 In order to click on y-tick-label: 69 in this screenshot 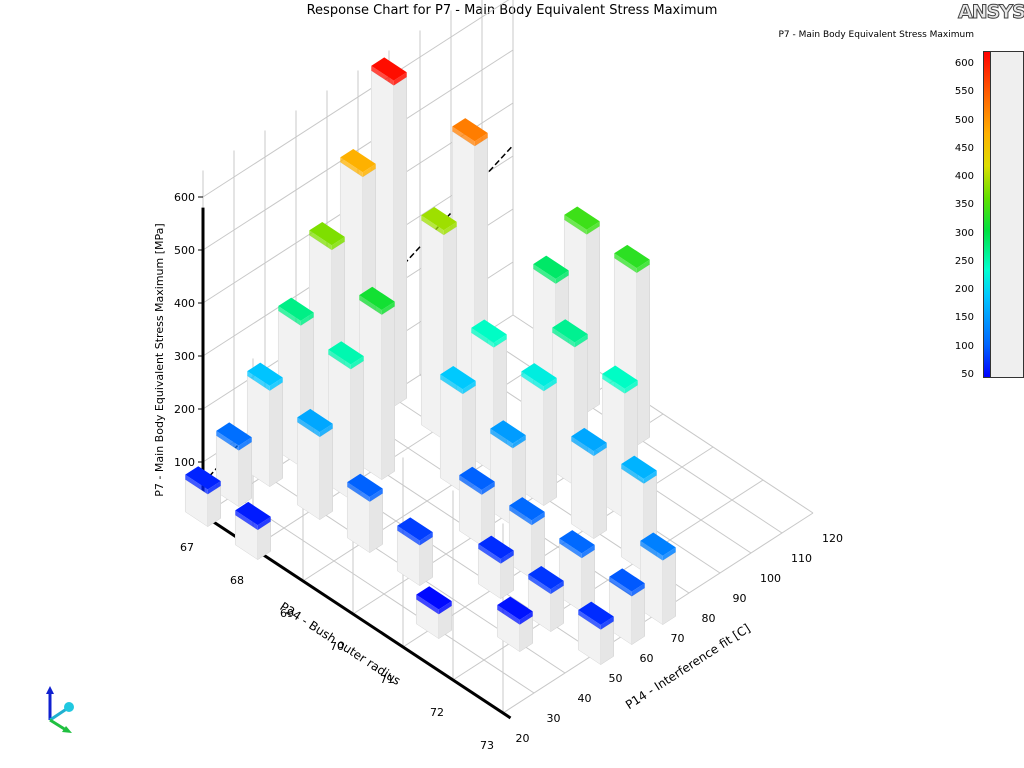, I will do `click(287, 613)`.